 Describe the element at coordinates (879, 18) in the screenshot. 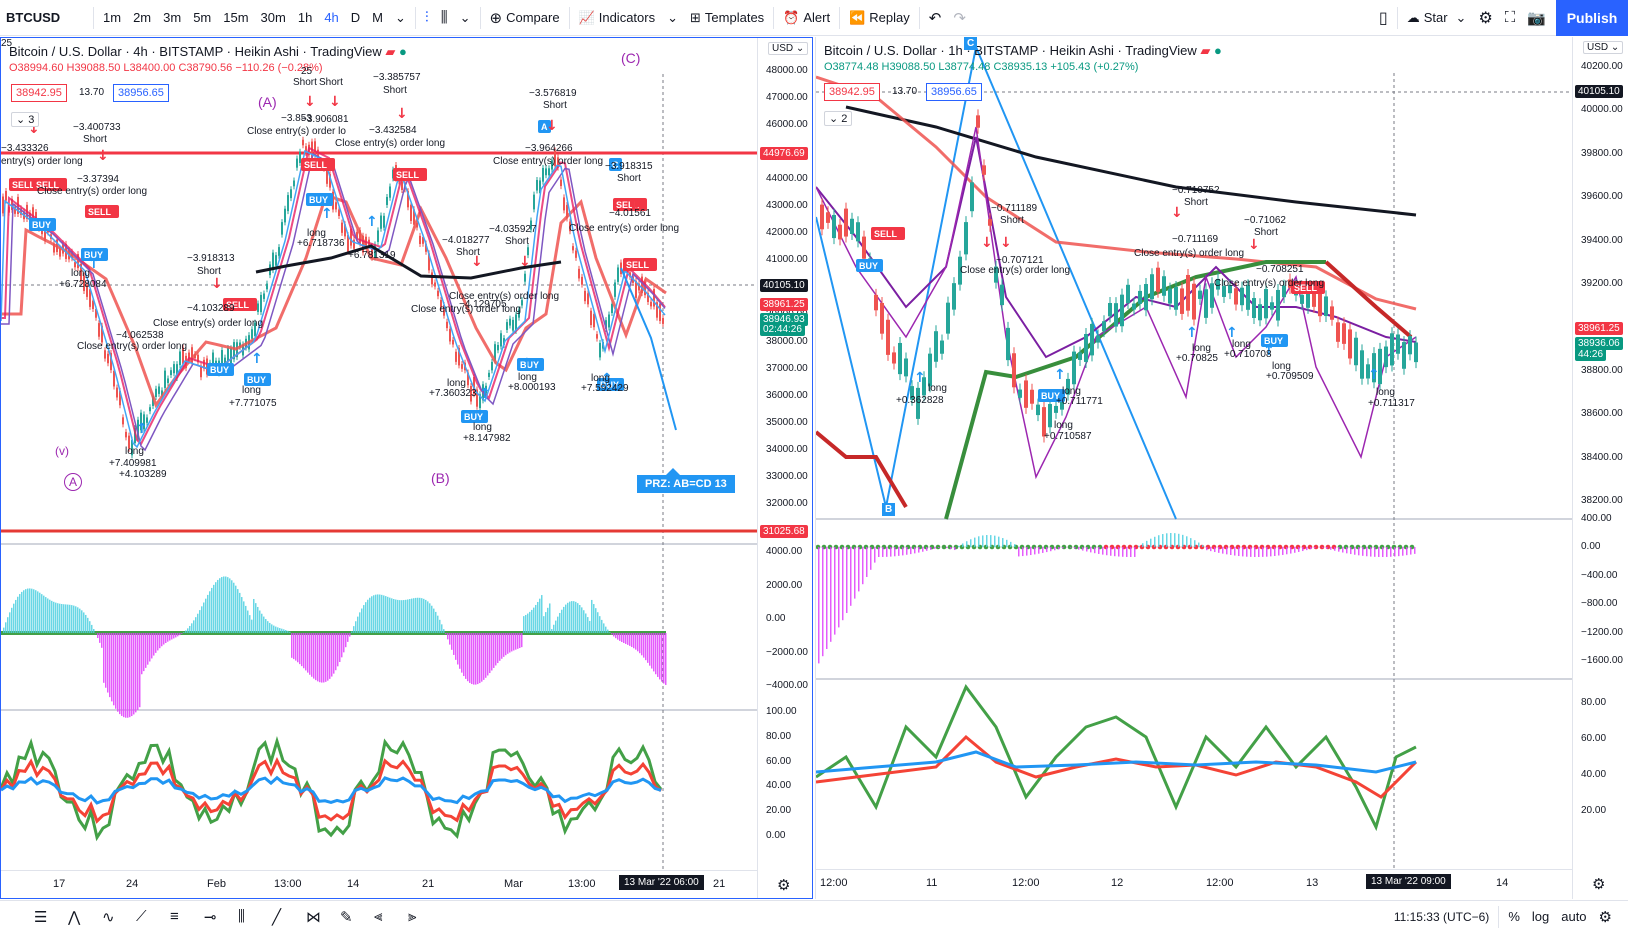

I see `replay-button: ⏪Replay` at that location.